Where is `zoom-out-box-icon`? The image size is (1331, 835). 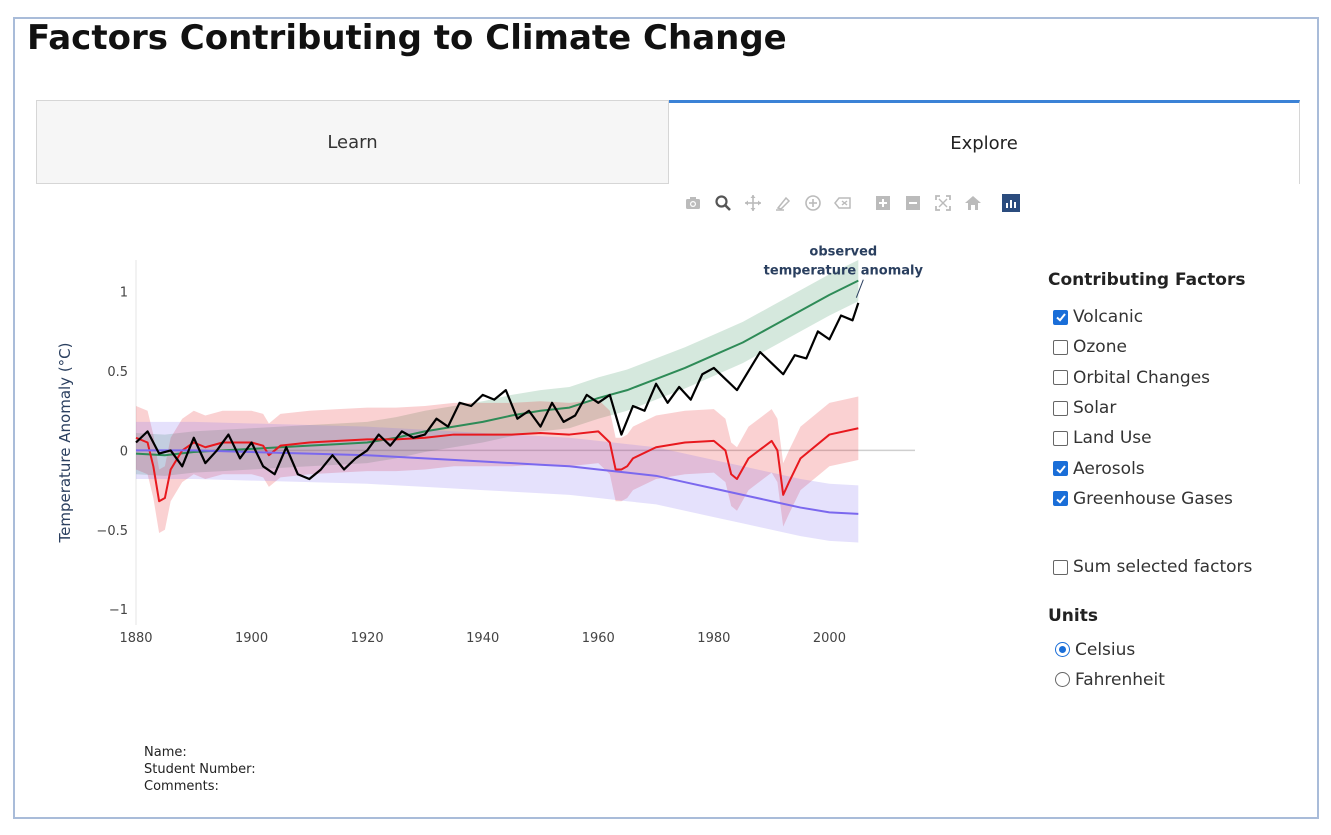 zoom-out-box-icon is located at coordinates (913, 203).